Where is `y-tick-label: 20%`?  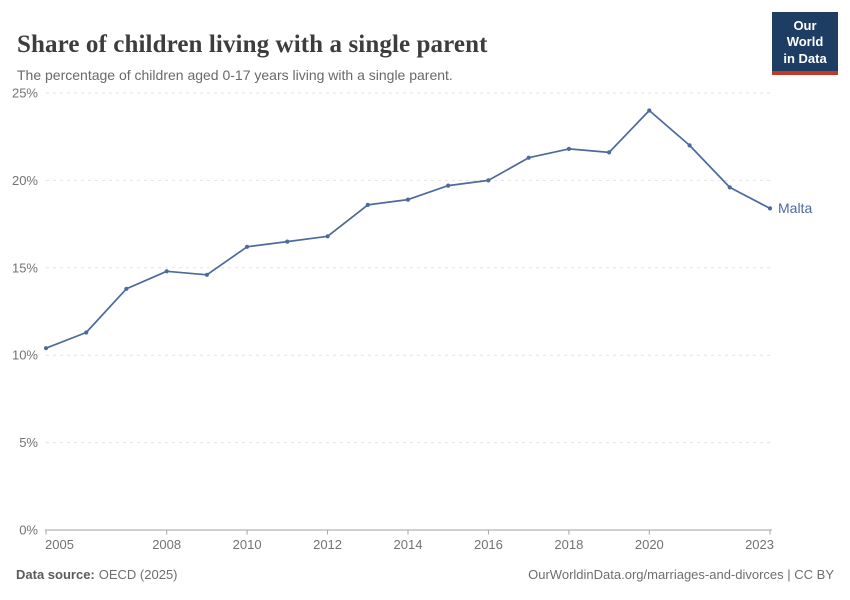
y-tick-label: 20% is located at coordinates (25, 180).